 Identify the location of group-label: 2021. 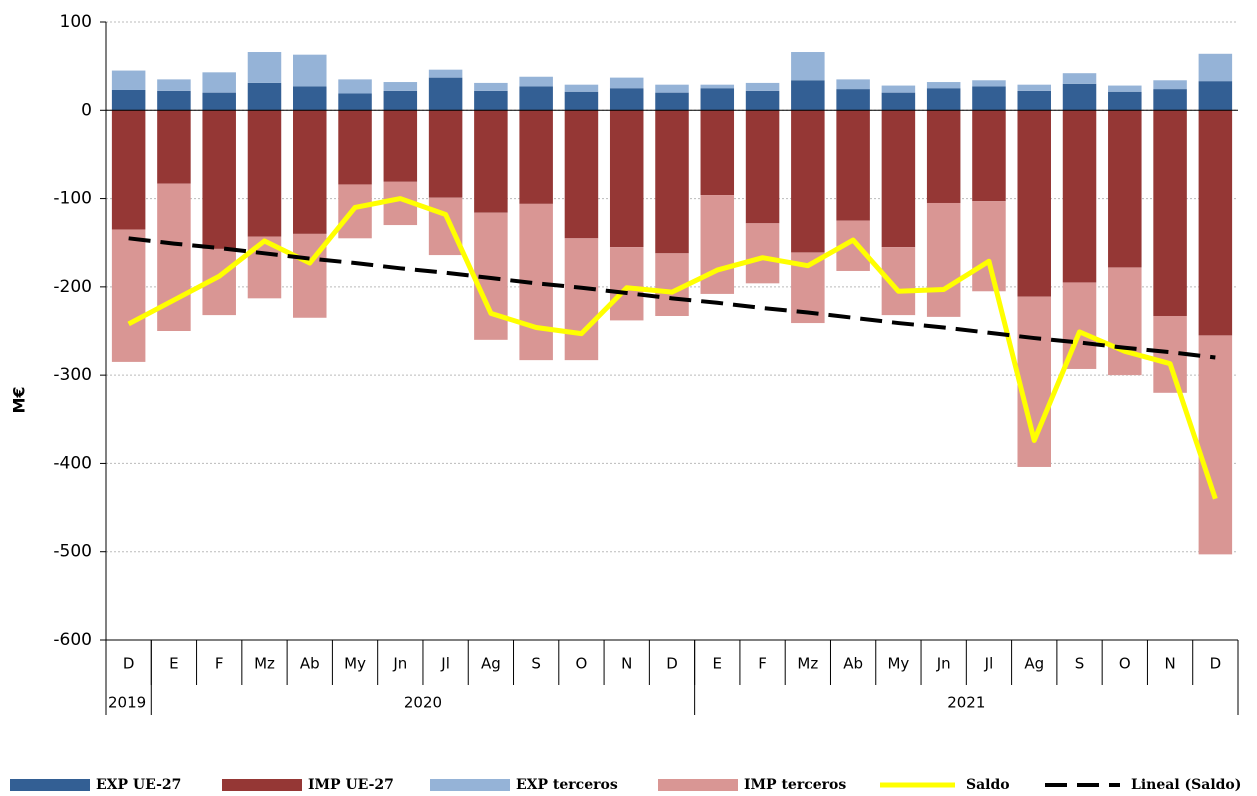
(966, 703).